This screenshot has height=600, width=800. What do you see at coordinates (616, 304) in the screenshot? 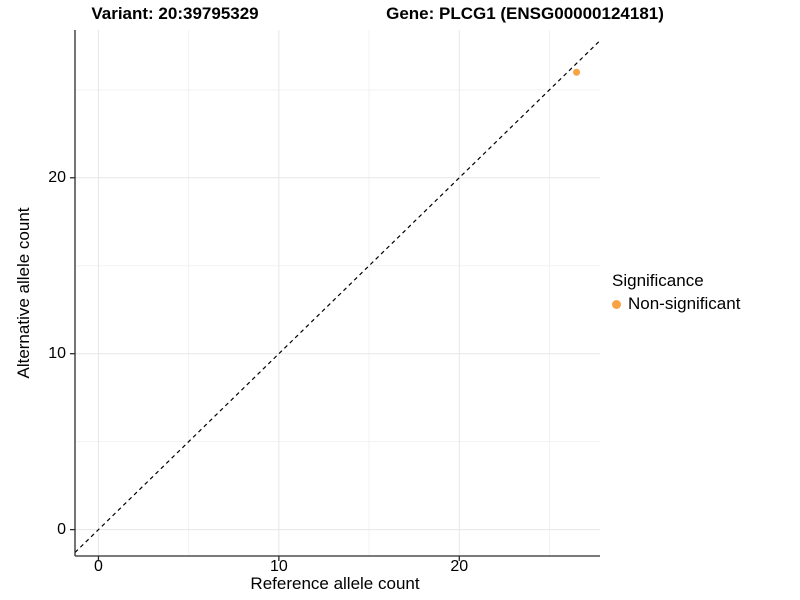
I see `orange-dot-icon` at bounding box center [616, 304].